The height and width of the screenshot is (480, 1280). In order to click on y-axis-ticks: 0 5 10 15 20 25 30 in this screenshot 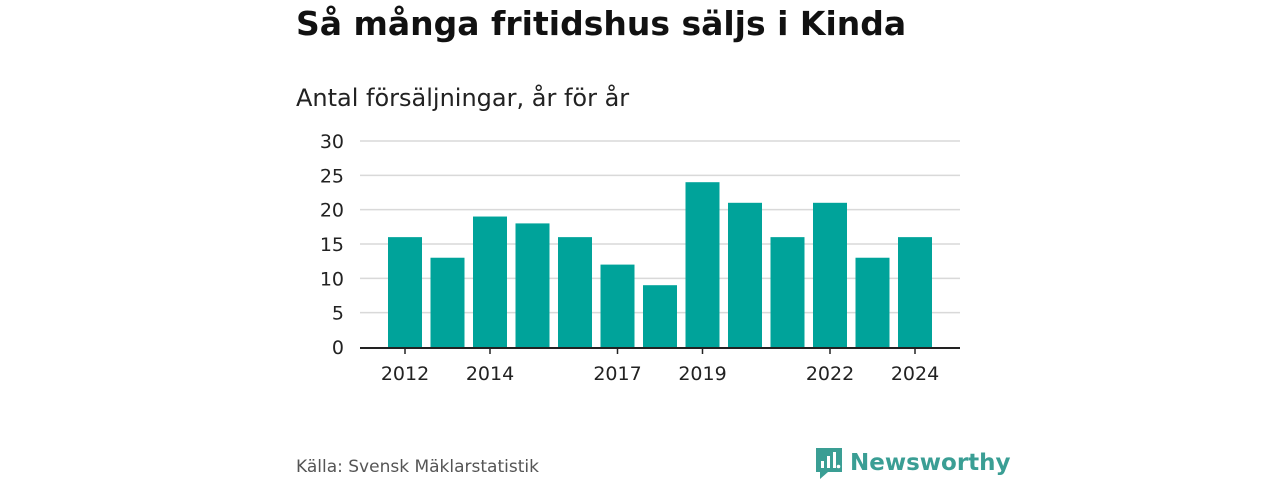, I will do `click(332, 245)`.